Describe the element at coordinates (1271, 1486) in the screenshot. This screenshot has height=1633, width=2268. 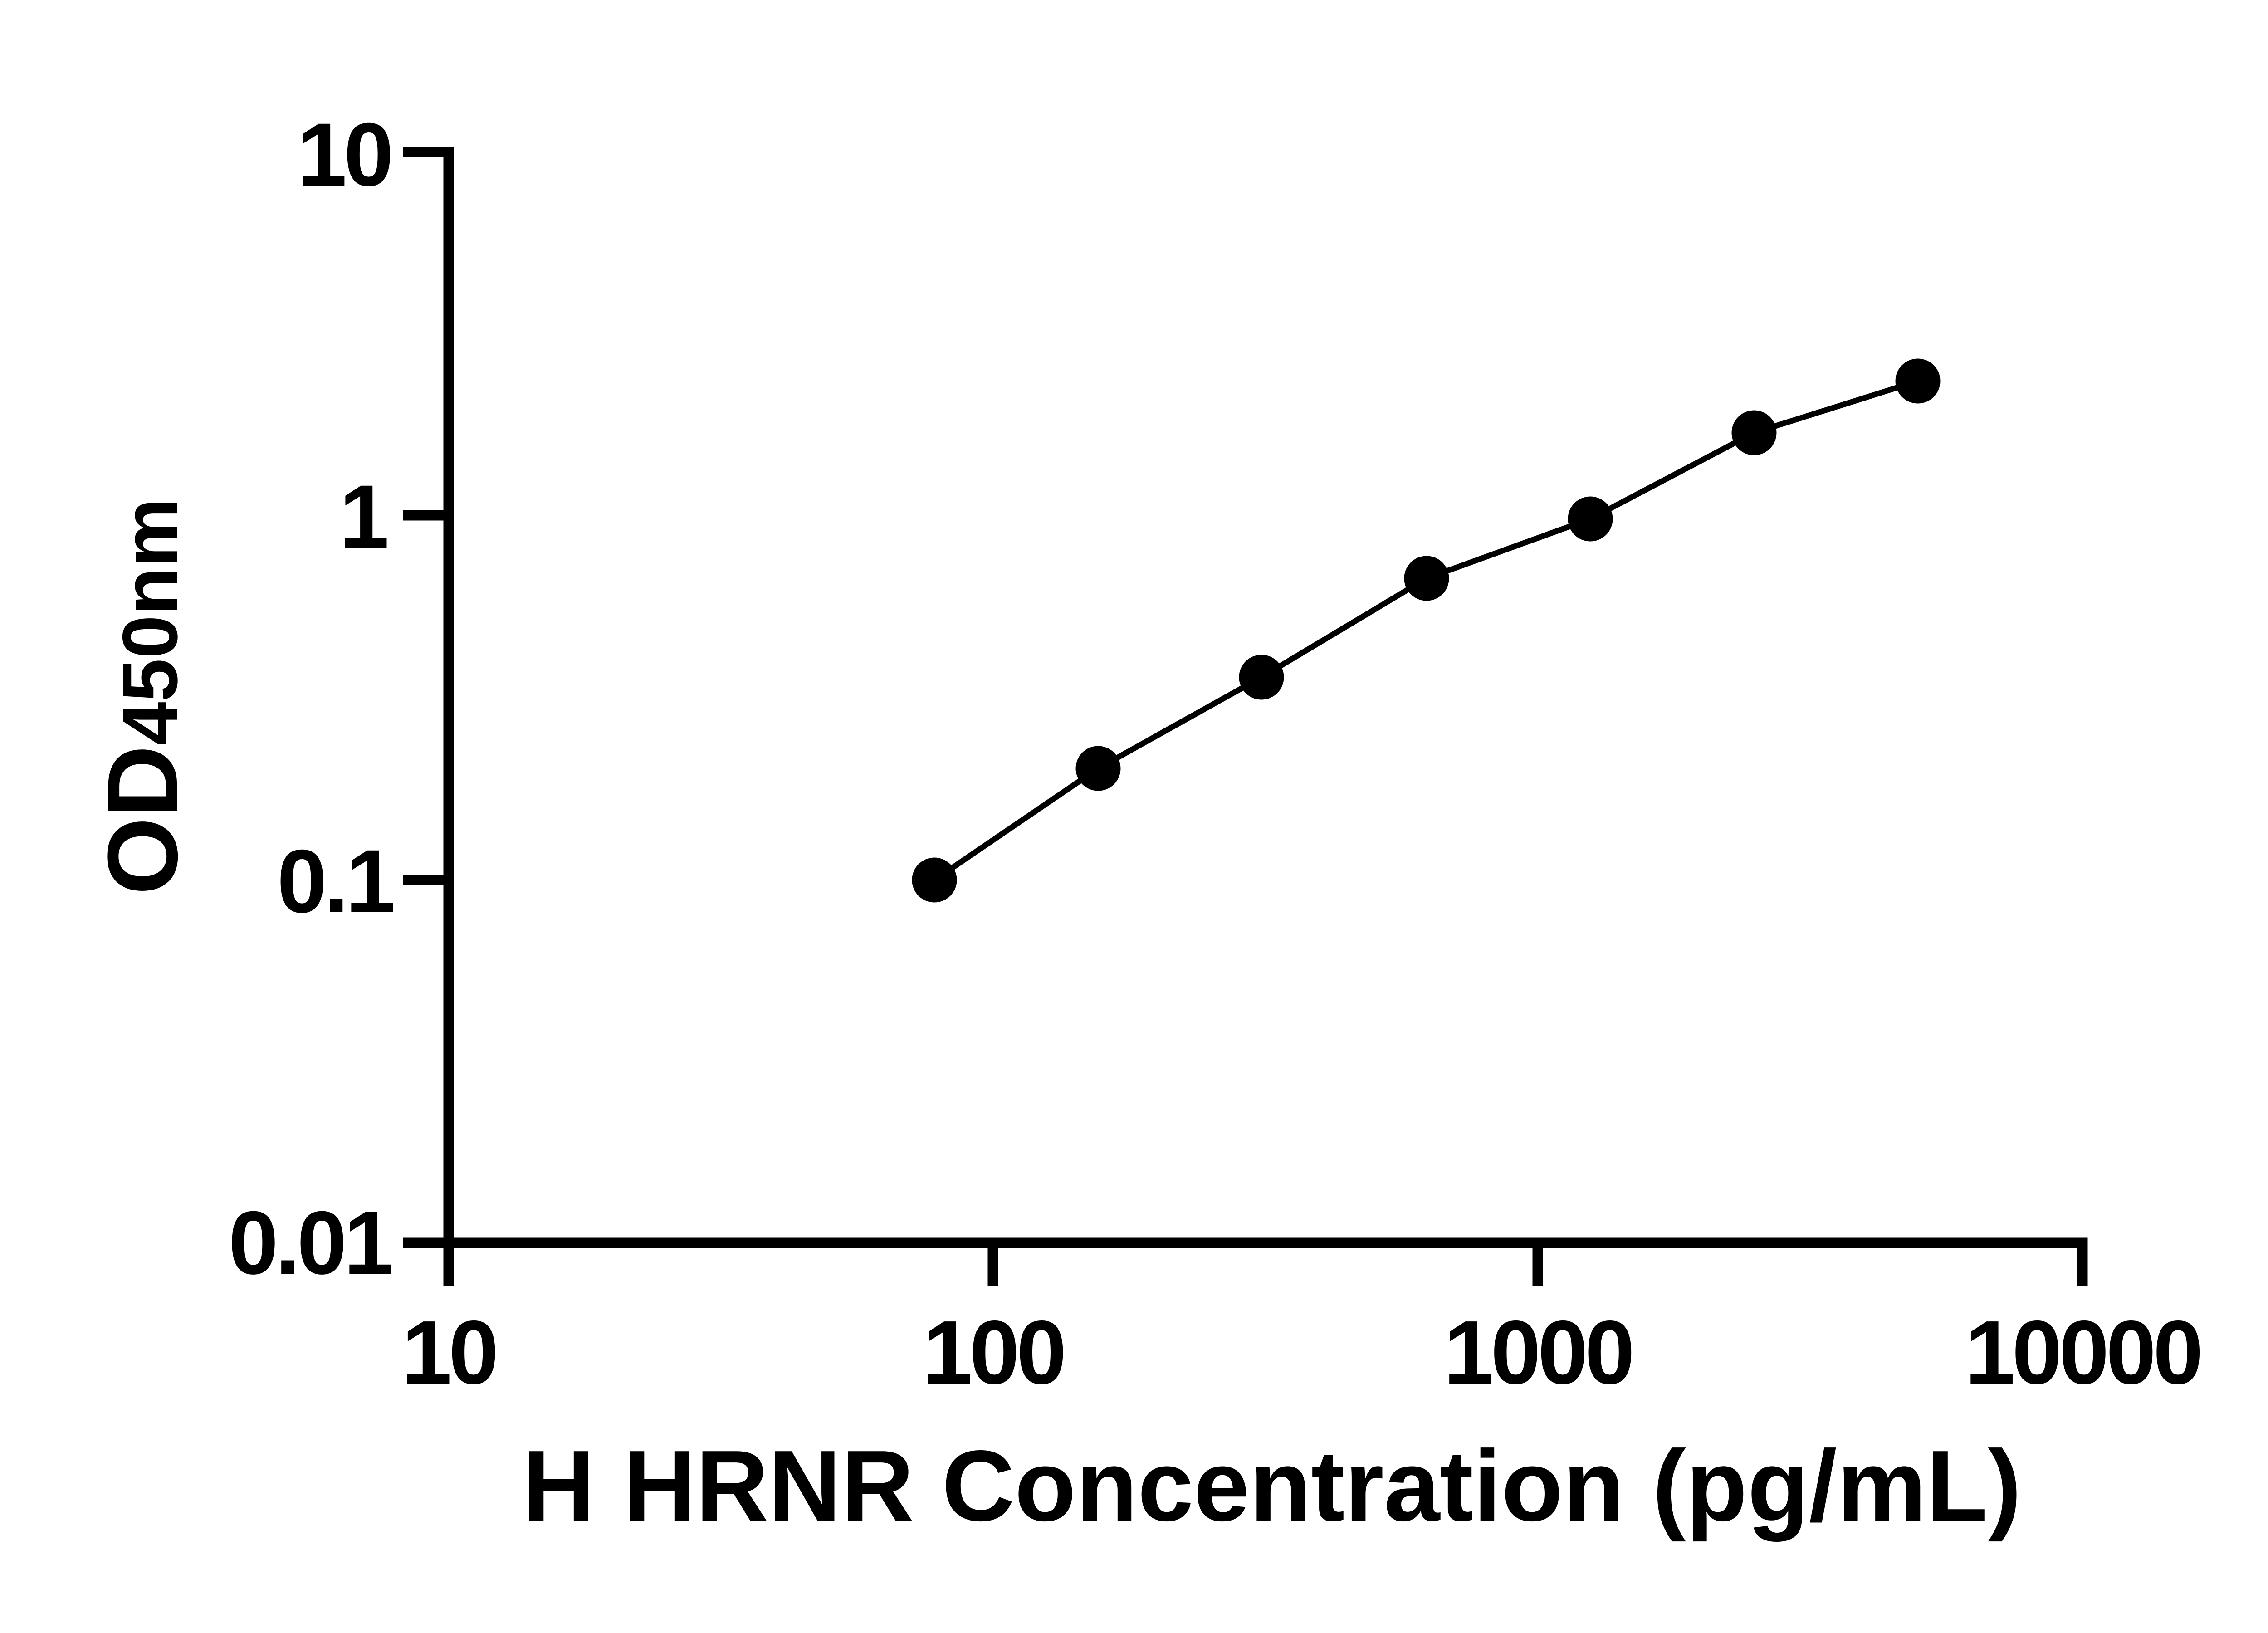
I see `svg-text: H HRNR Concentration (pg/mL)` at that location.